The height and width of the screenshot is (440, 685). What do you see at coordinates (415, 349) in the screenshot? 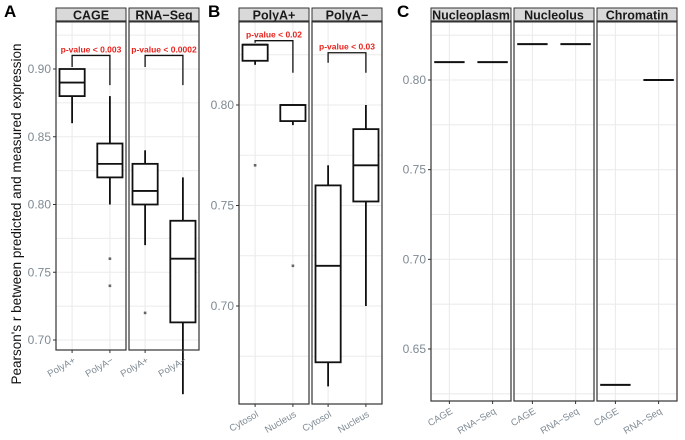
I see `y-tick-label: 0.65` at bounding box center [415, 349].